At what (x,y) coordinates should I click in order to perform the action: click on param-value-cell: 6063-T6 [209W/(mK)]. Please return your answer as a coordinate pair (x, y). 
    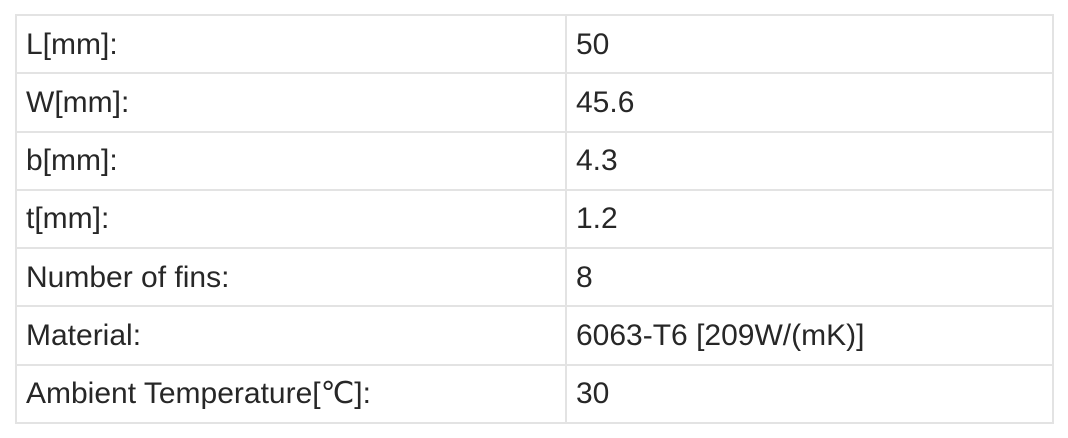
    Looking at the image, I should click on (809, 335).